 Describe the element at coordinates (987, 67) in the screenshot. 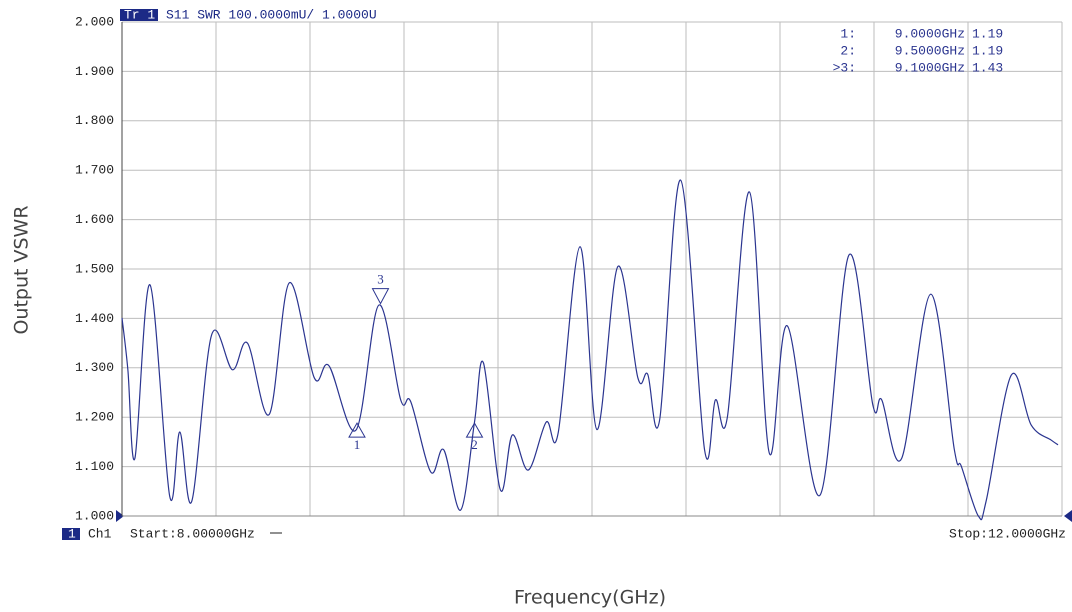

I see `marker-value: 1.43` at that location.